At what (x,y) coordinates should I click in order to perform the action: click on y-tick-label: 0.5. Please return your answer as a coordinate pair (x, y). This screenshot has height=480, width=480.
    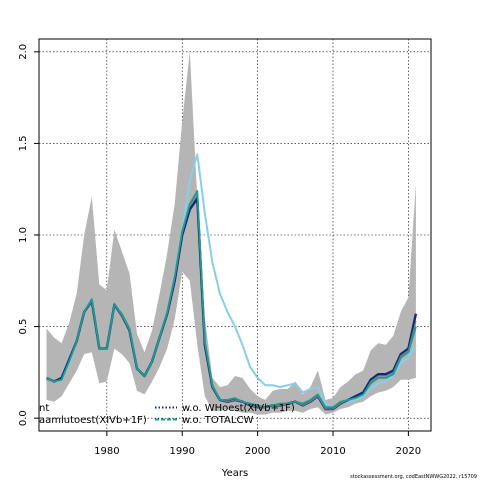
    Looking at the image, I should click on (23, 327).